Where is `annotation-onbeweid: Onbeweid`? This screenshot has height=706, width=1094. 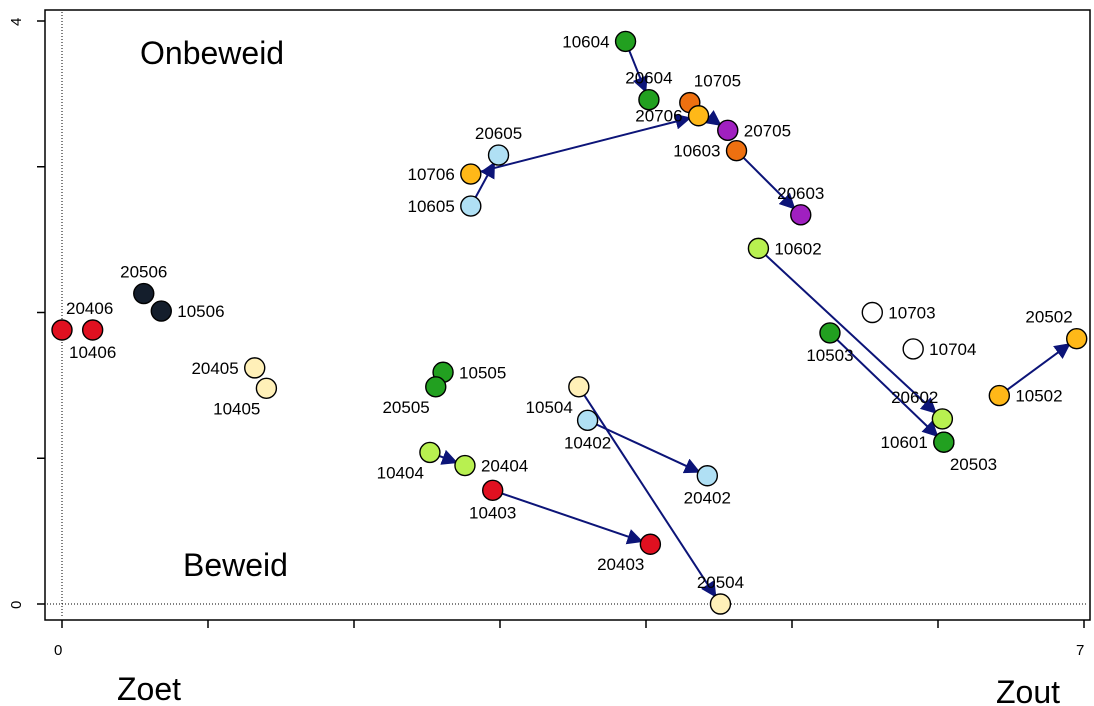 annotation-onbeweid: Onbeweid is located at coordinates (212, 53).